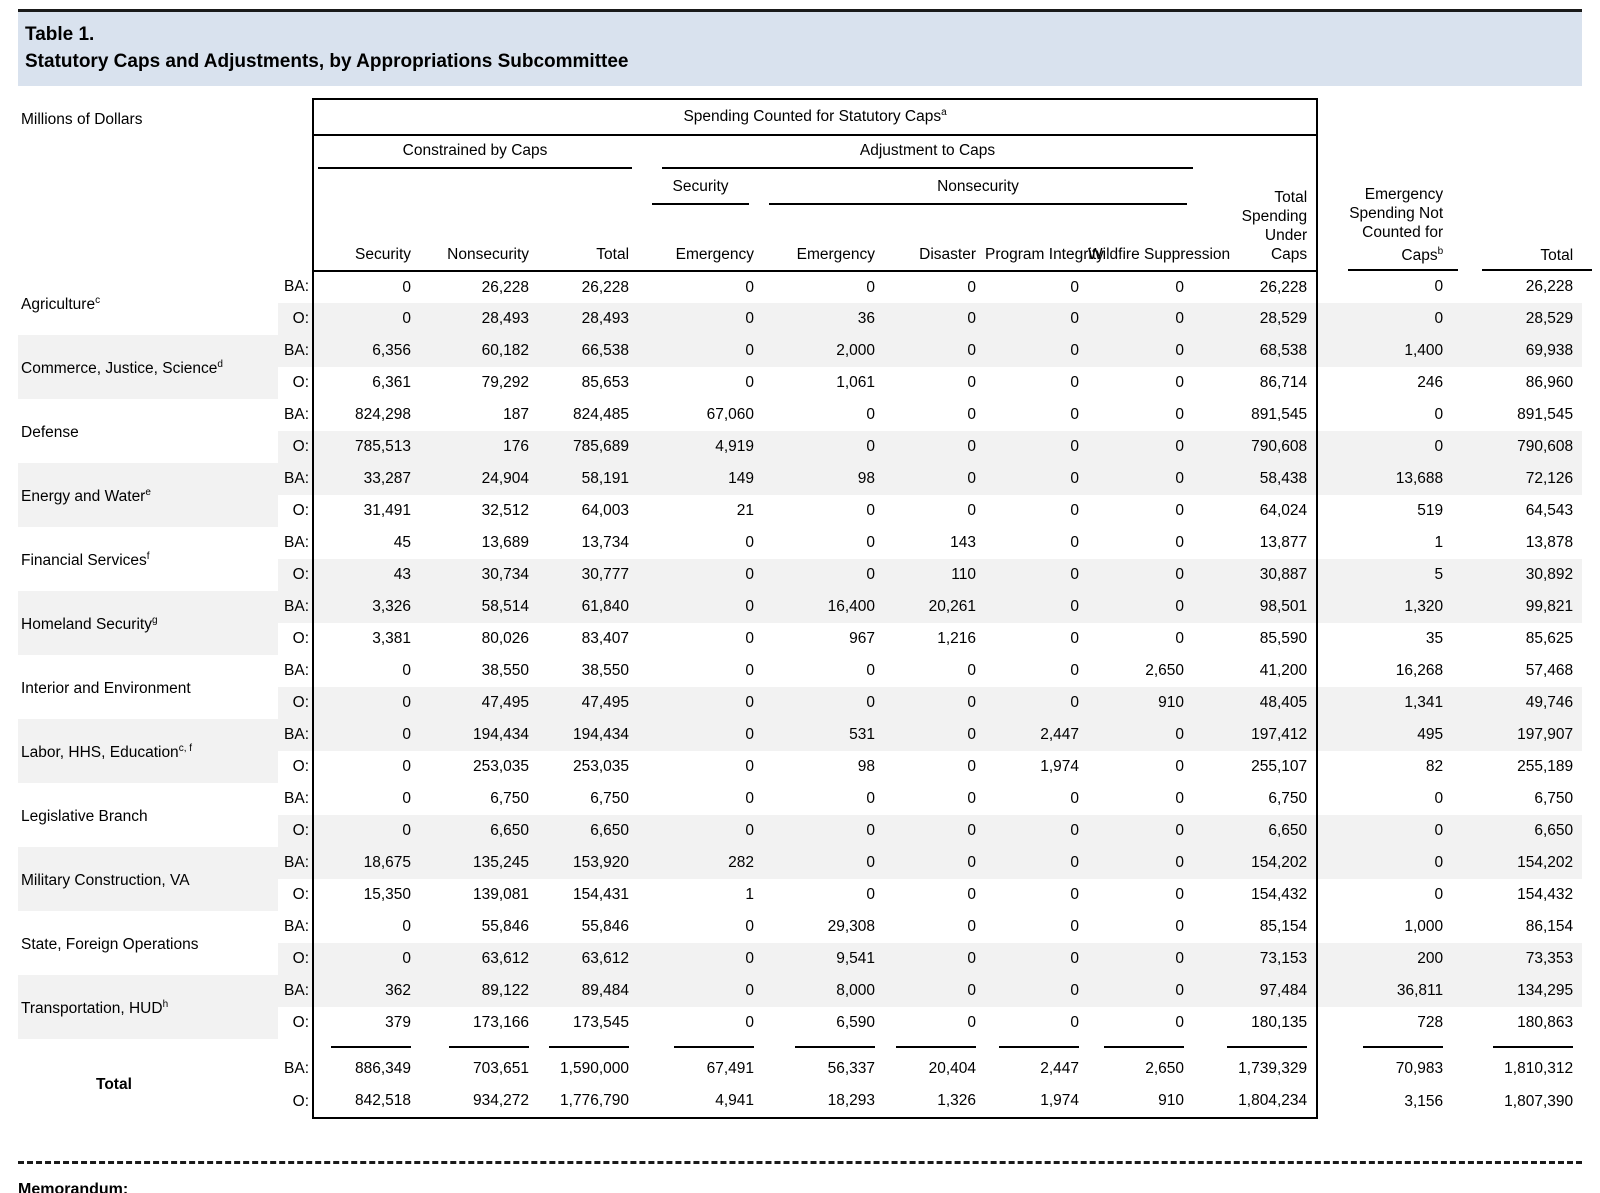 The height and width of the screenshot is (1193, 1600). Describe the element at coordinates (366, 1068) in the screenshot. I see `value-cell: 886,349` at that location.